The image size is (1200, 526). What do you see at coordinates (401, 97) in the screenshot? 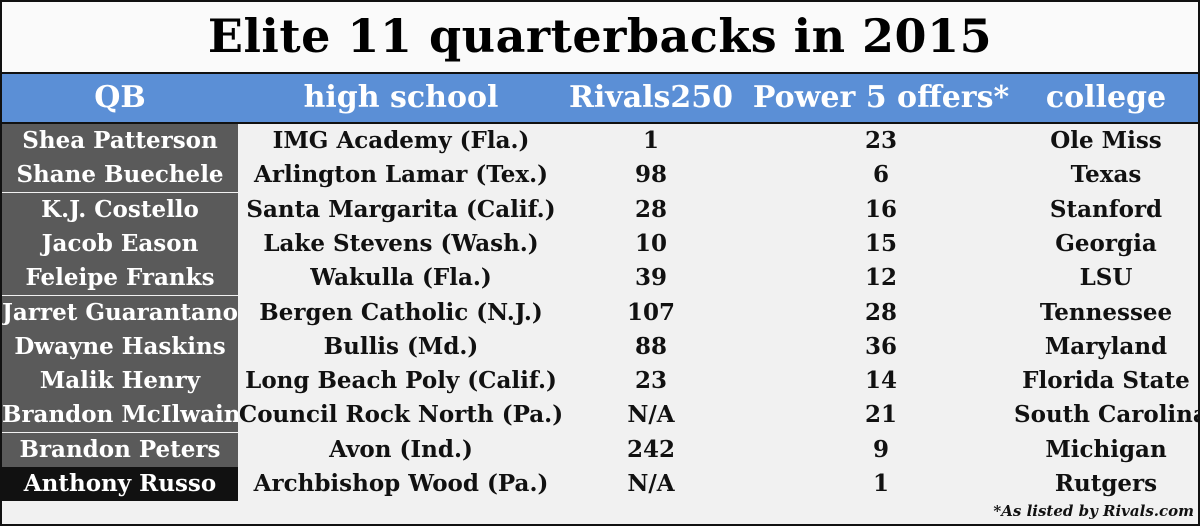
I see `column-header-high-school: high school` at bounding box center [401, 97].